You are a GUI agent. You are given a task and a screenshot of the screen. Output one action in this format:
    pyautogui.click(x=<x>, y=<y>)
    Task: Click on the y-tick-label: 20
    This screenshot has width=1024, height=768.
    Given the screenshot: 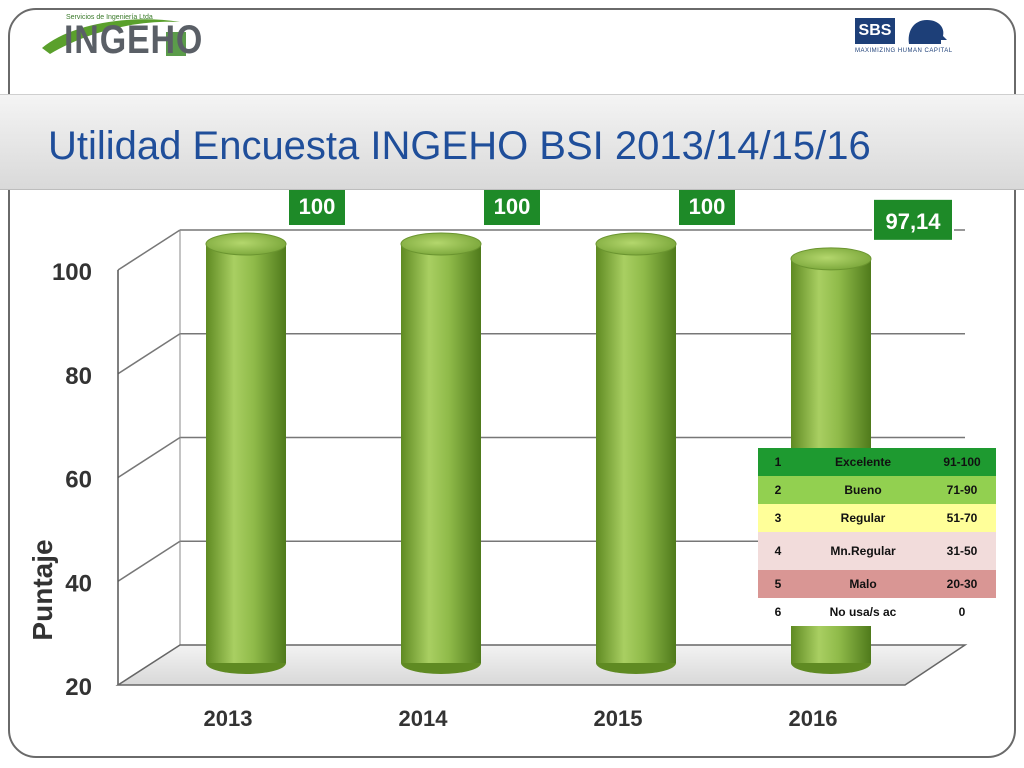 What is the action you would take?
    pyautogui.click(x=78, y=687)
    